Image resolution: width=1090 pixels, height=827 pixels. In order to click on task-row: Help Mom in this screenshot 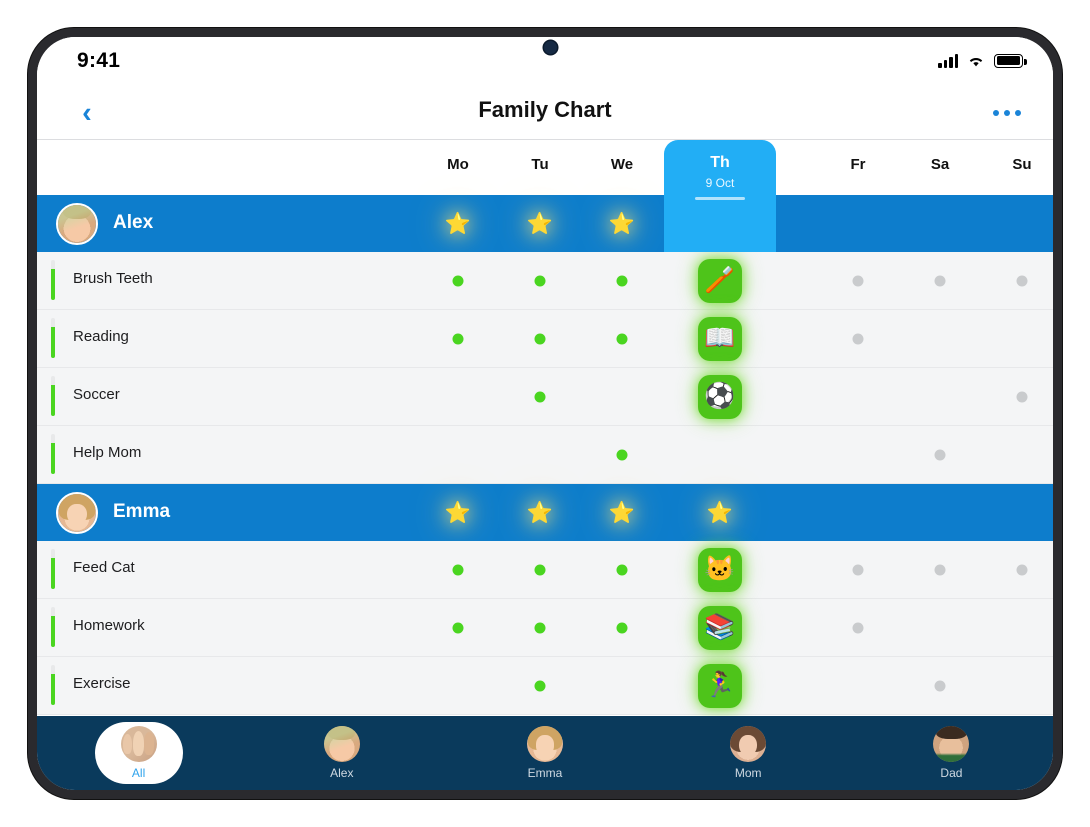, I will do `click(545, 455)`.